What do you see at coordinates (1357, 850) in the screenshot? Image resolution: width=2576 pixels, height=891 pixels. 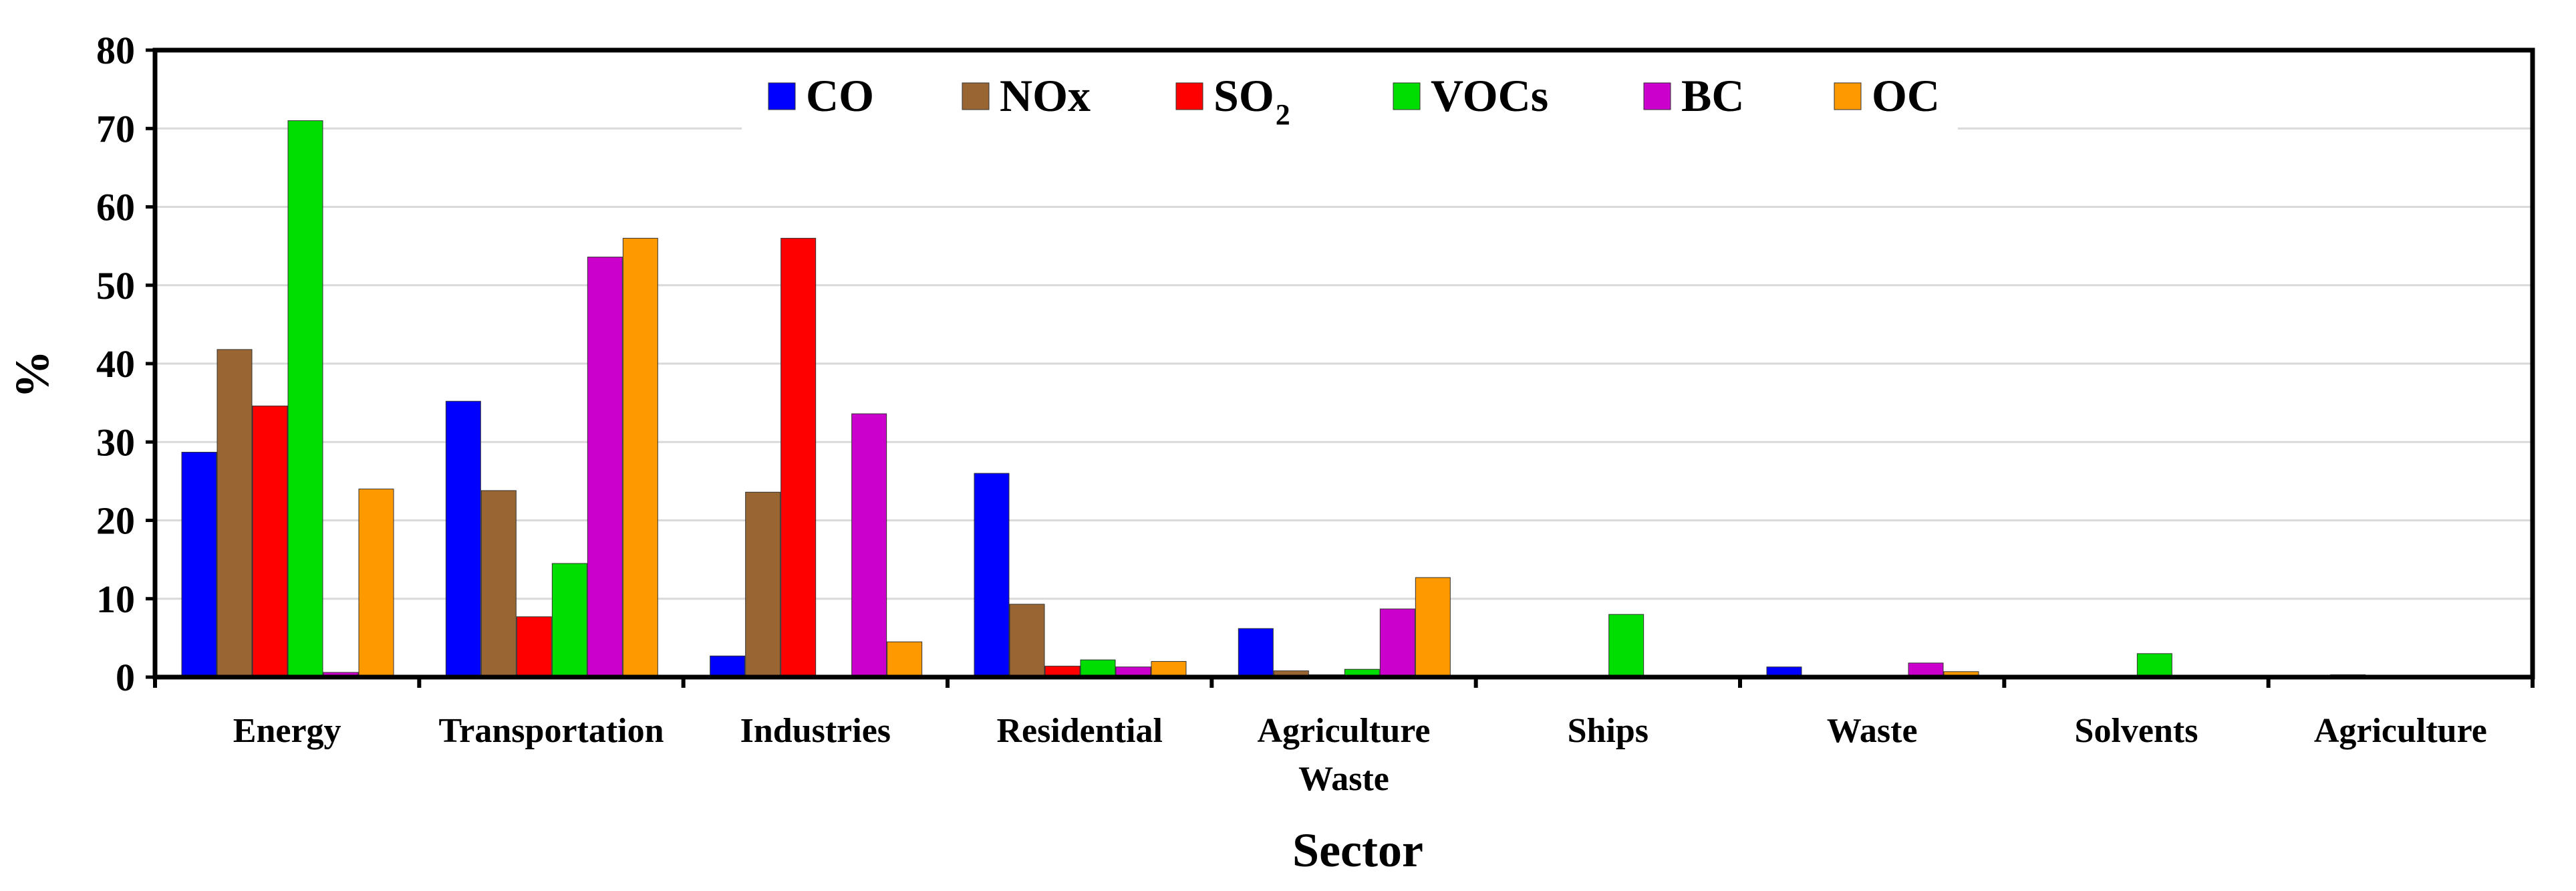 I see `x-axis-title: Sector` at bounding box center [1357, 850].